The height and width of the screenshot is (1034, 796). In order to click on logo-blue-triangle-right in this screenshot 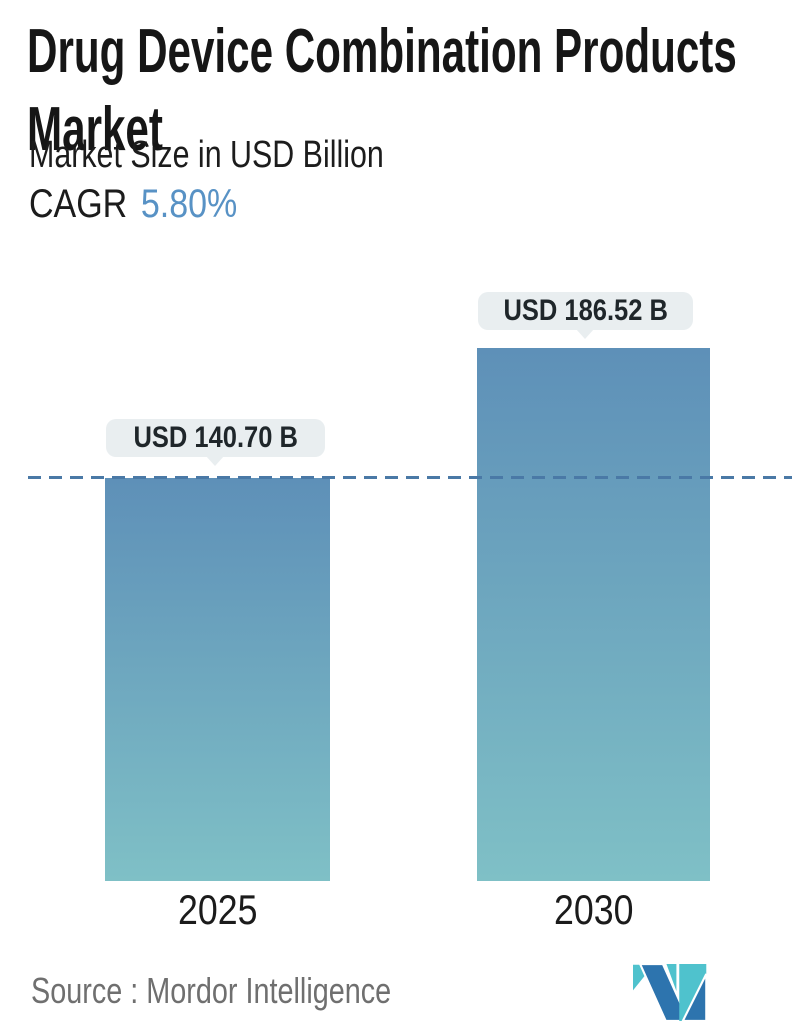, I will do `click(694, 997)`.